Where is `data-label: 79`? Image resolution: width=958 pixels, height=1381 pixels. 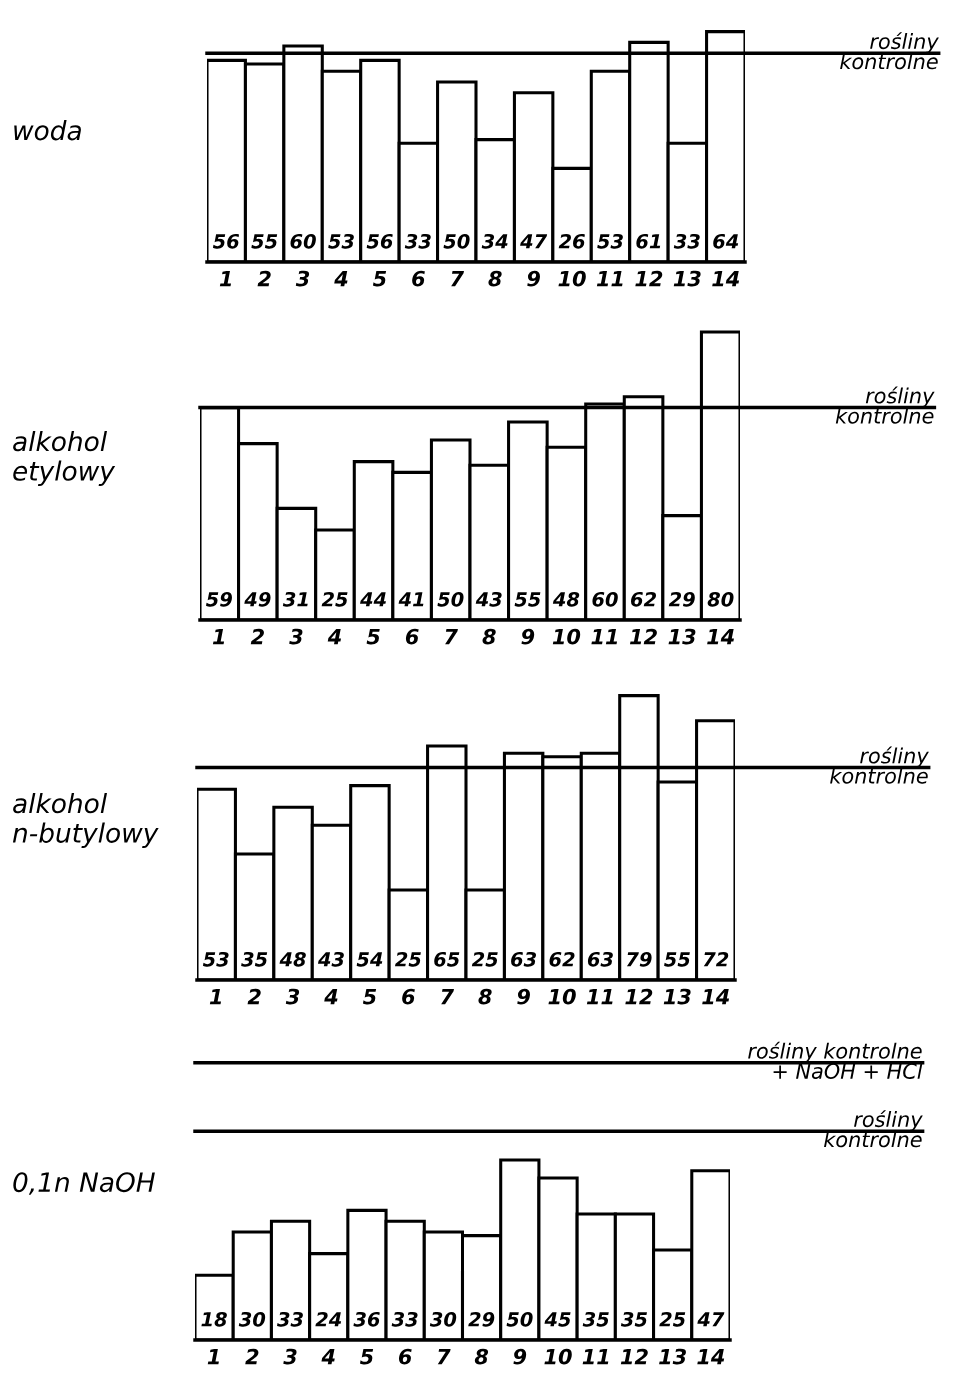
data-label: 79 is located at coordinates (639, 959).